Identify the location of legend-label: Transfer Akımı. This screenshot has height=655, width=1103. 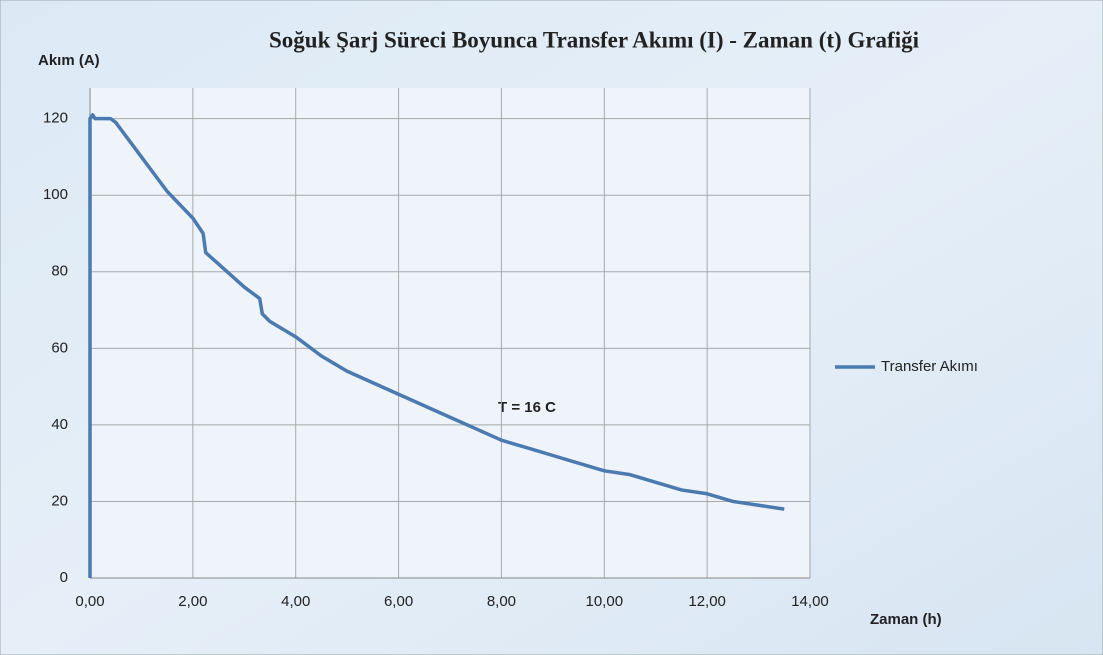
(929, 366).